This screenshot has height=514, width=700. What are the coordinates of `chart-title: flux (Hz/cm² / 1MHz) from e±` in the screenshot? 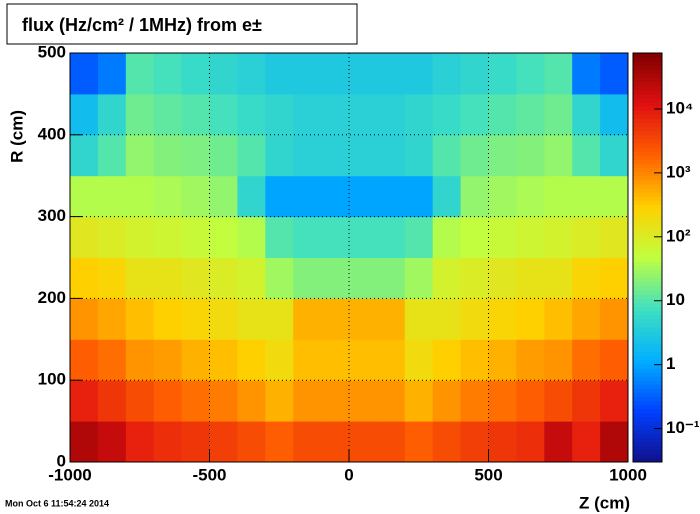 It's located at (142, 25).